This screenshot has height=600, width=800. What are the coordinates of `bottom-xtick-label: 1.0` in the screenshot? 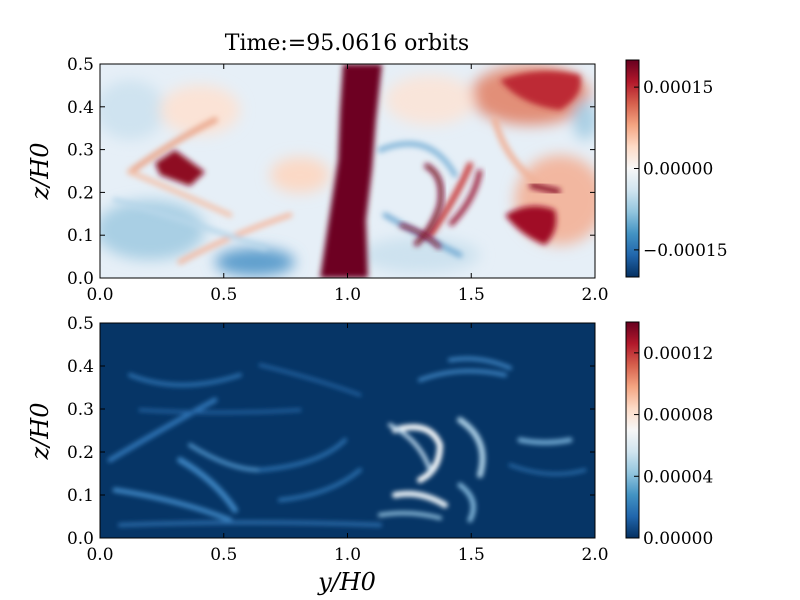 It's located at (347, 555).